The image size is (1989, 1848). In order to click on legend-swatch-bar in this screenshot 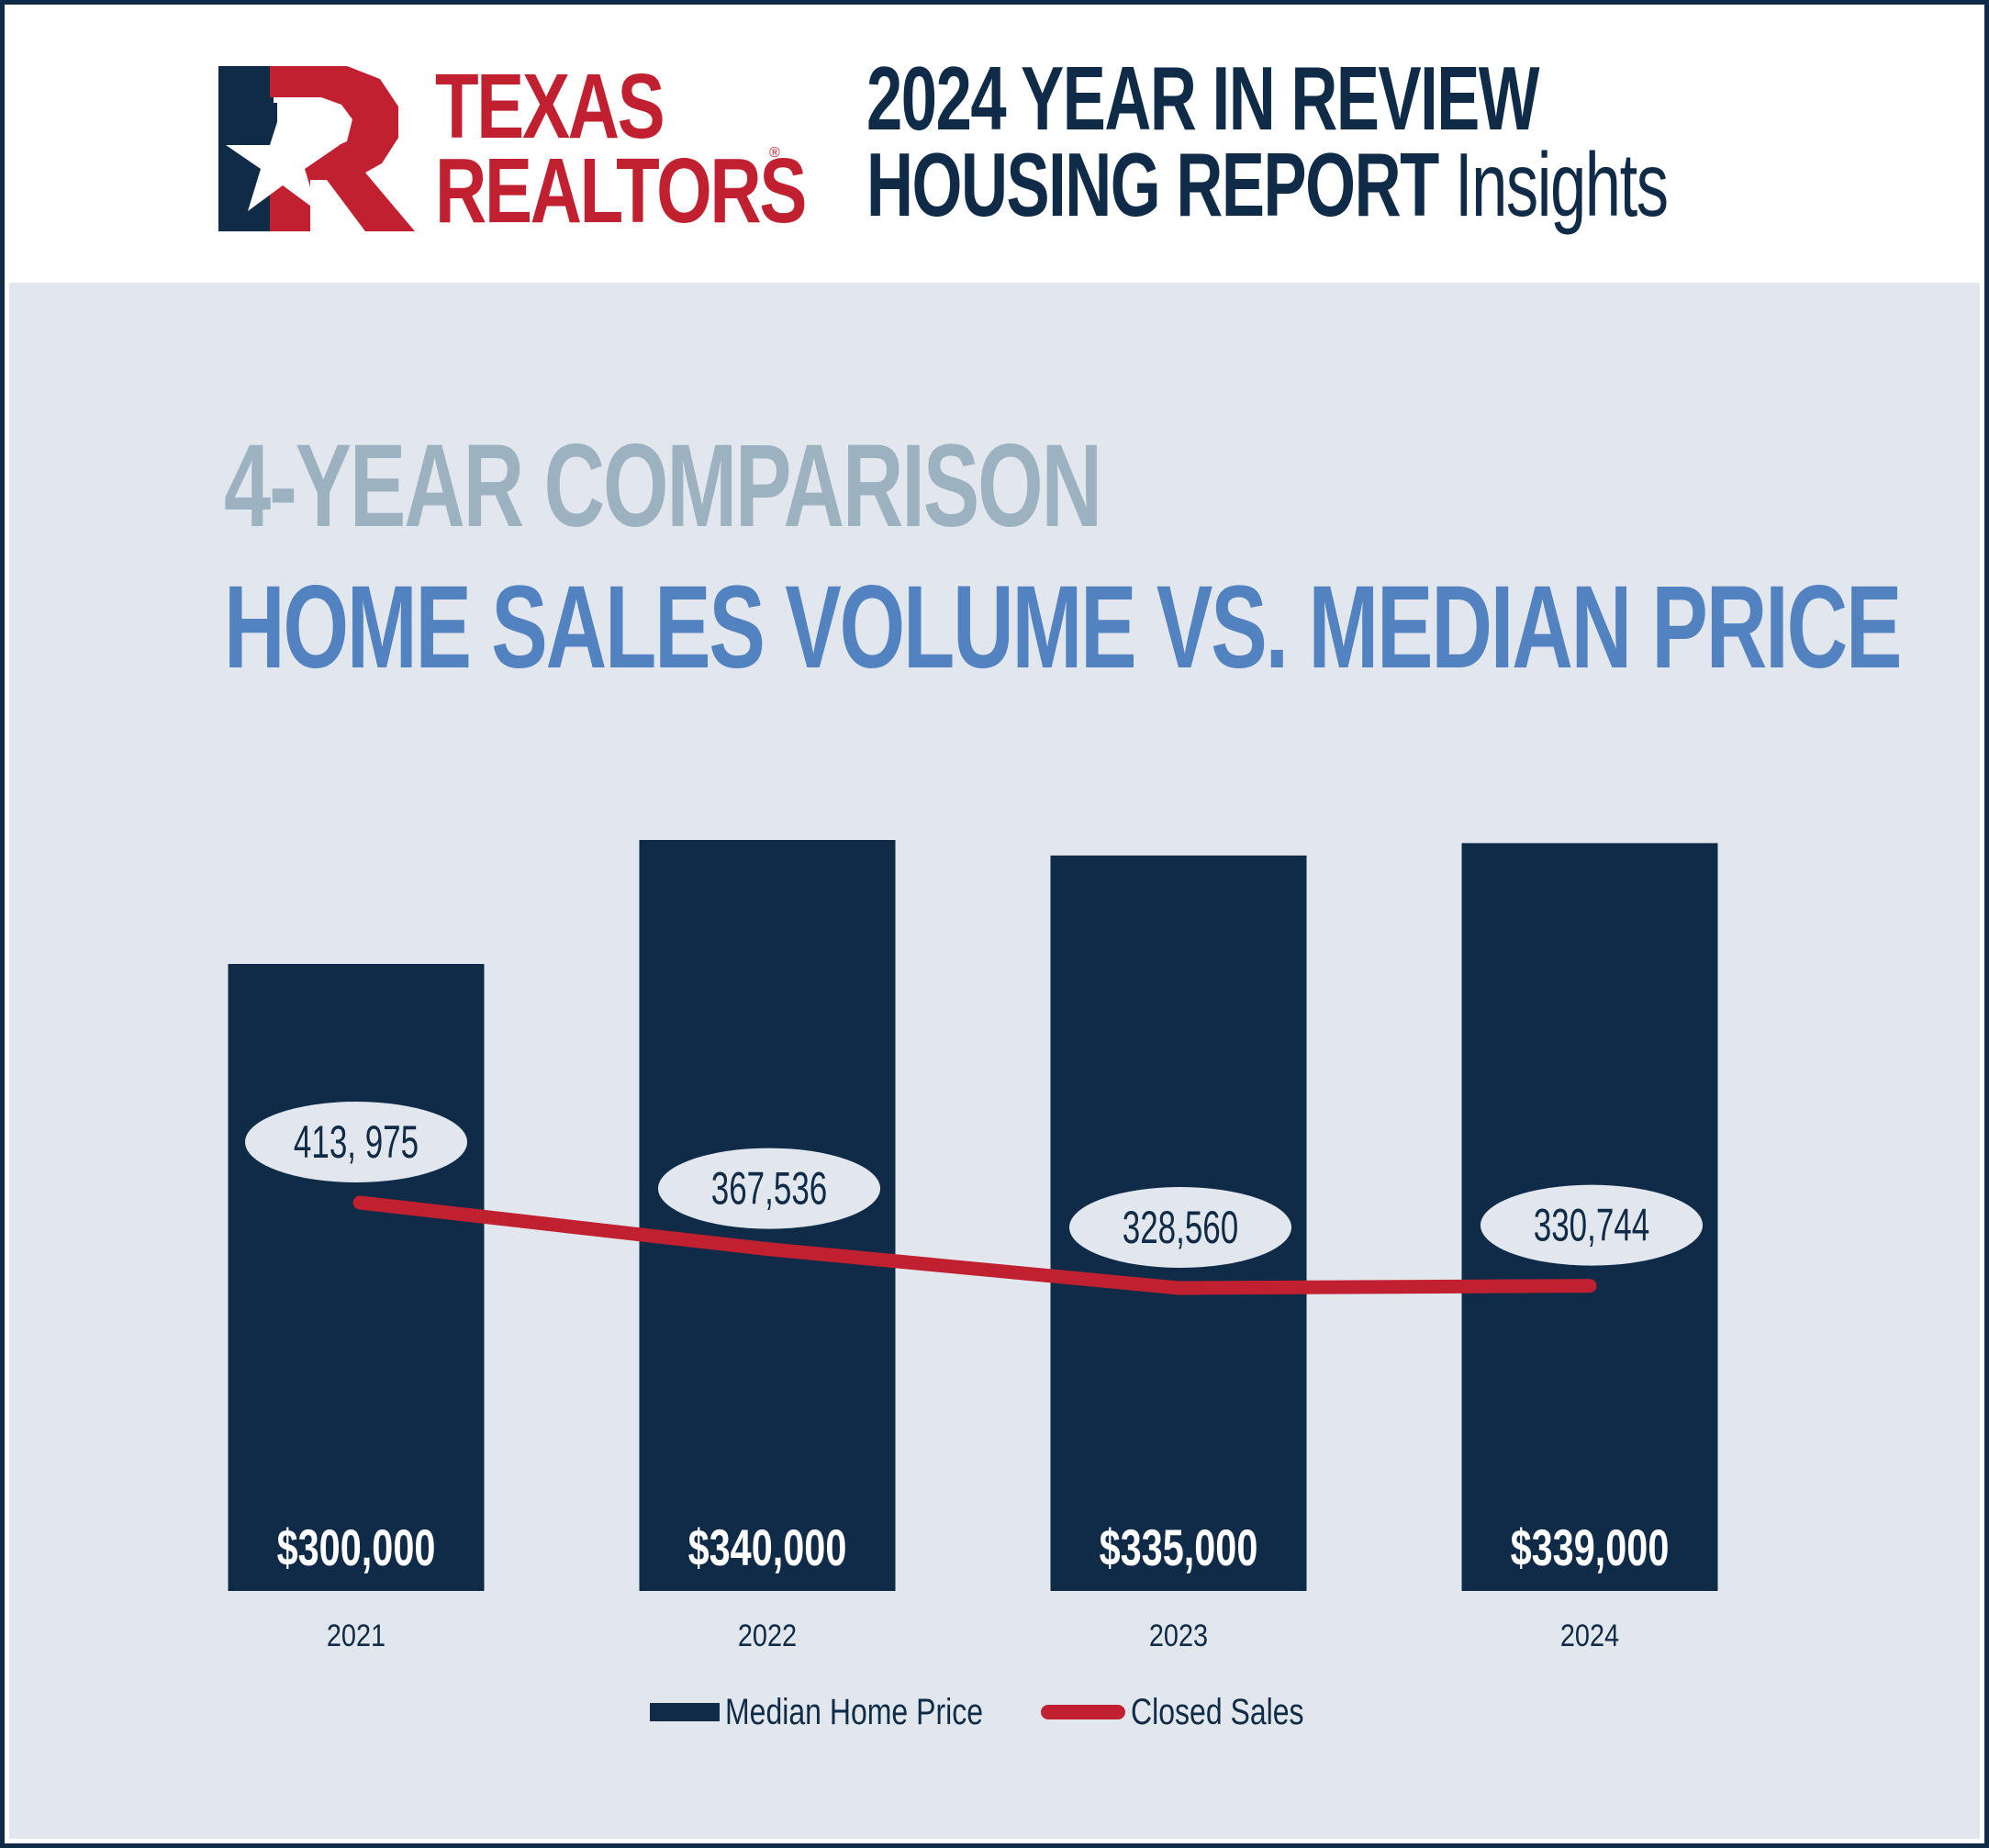, I will do `click(685, 1712)`.